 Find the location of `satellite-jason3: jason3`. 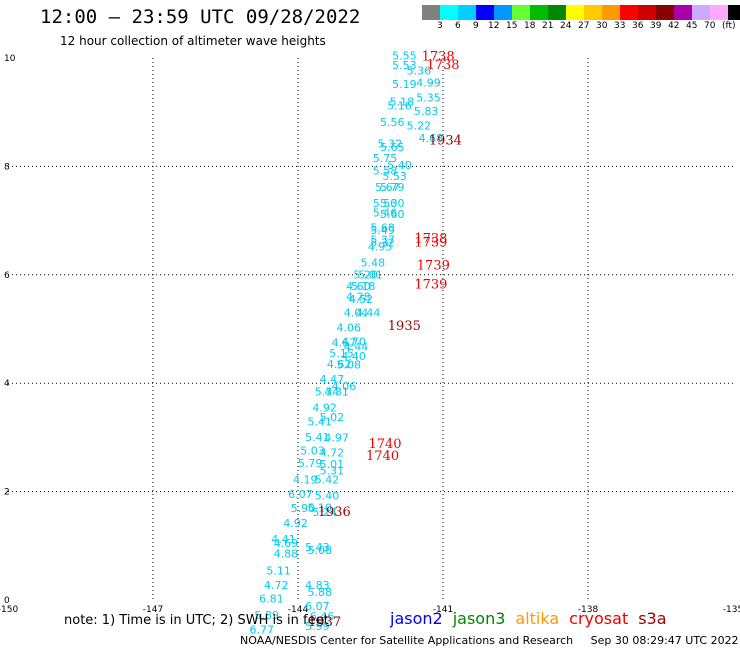

satellite-jason3: jason3 is located at coordinates (479, 618).